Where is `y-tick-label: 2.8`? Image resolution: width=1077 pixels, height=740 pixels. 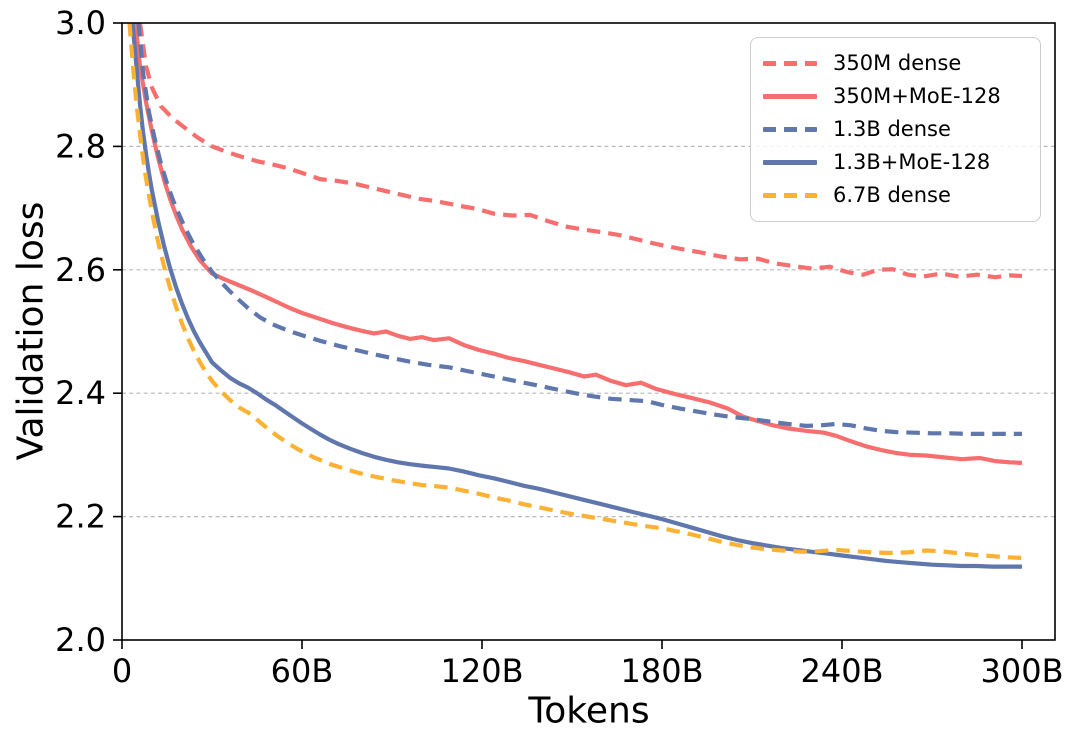
y-tick-label: 2.8 is located at coordinates (80, 146).